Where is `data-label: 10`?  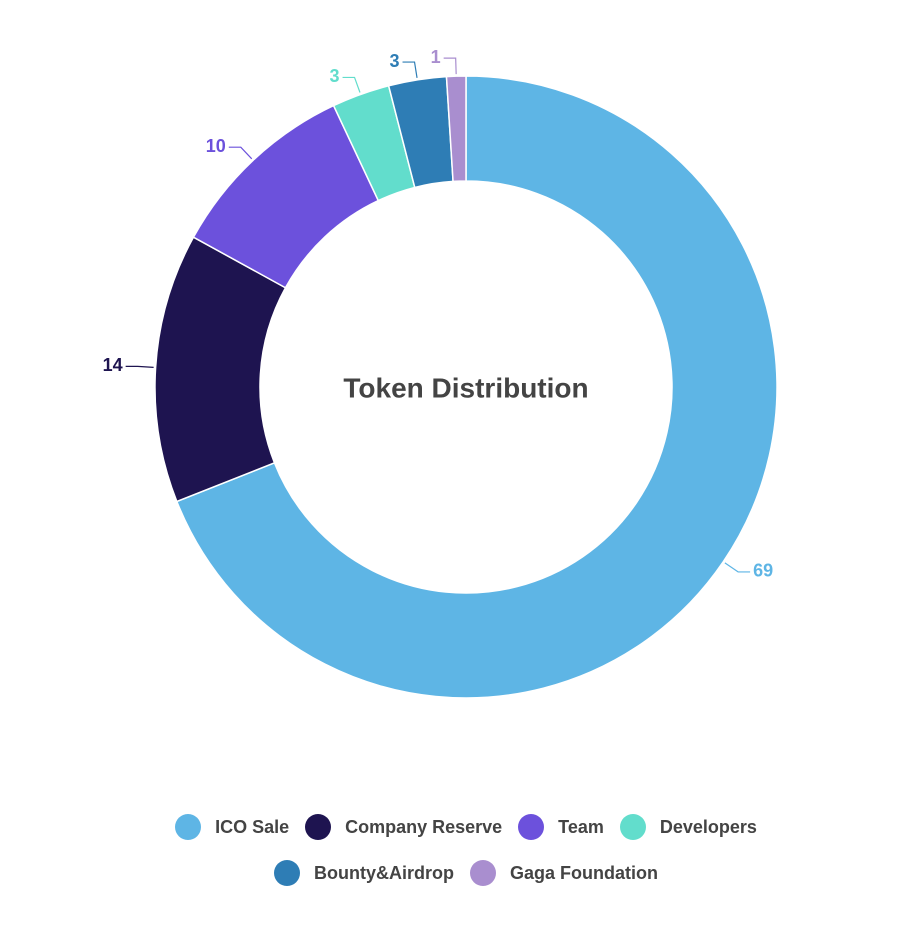 data-label: 10 is located at coordinates (216, 146).